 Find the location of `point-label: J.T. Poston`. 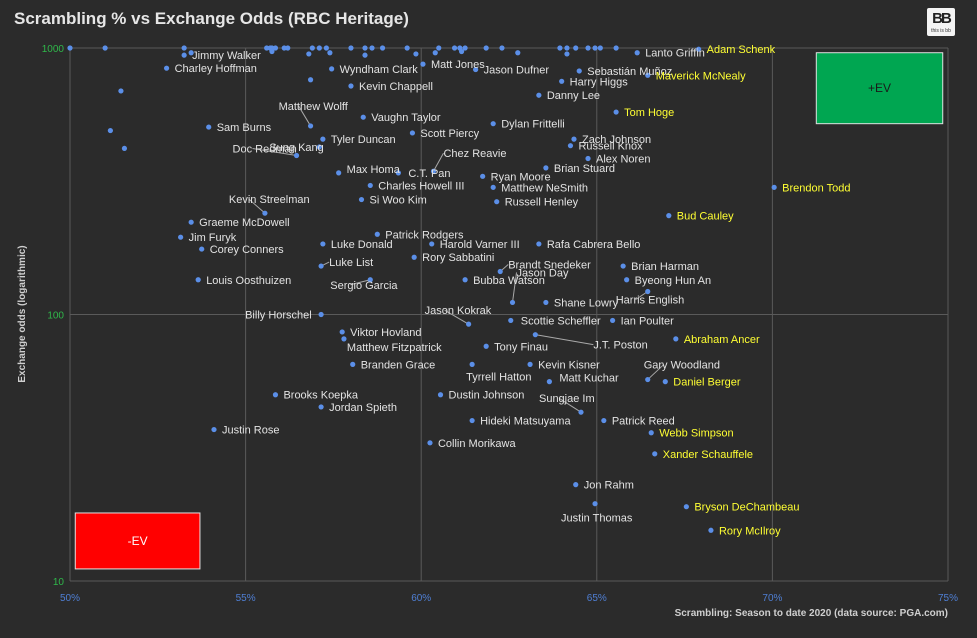

point-label: J.T. Poston is located at coordinates (620, 346).